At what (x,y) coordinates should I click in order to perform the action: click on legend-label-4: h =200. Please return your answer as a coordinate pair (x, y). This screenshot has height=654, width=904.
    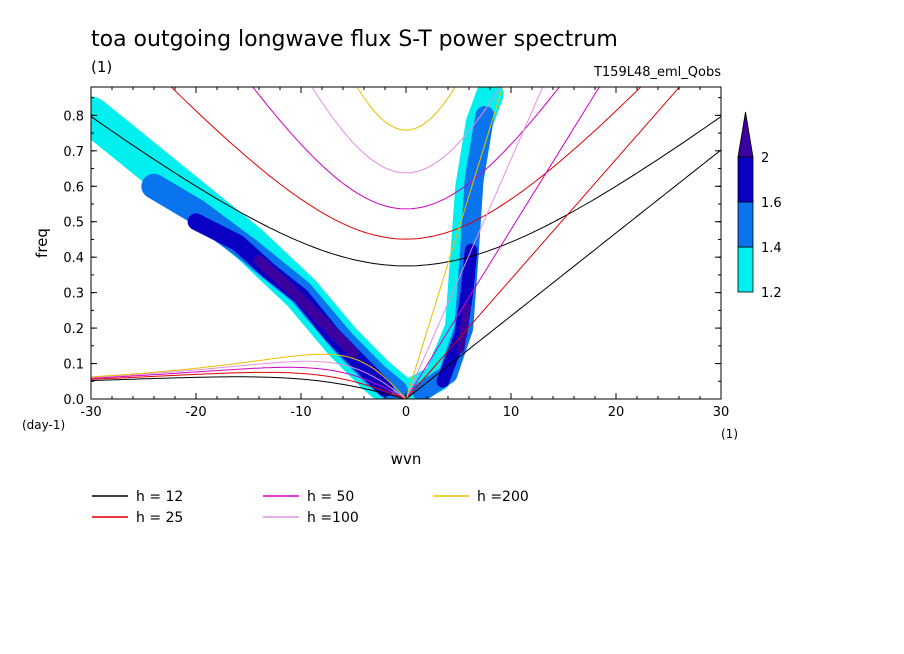
    Looking at the image, I should click on (503, 497).